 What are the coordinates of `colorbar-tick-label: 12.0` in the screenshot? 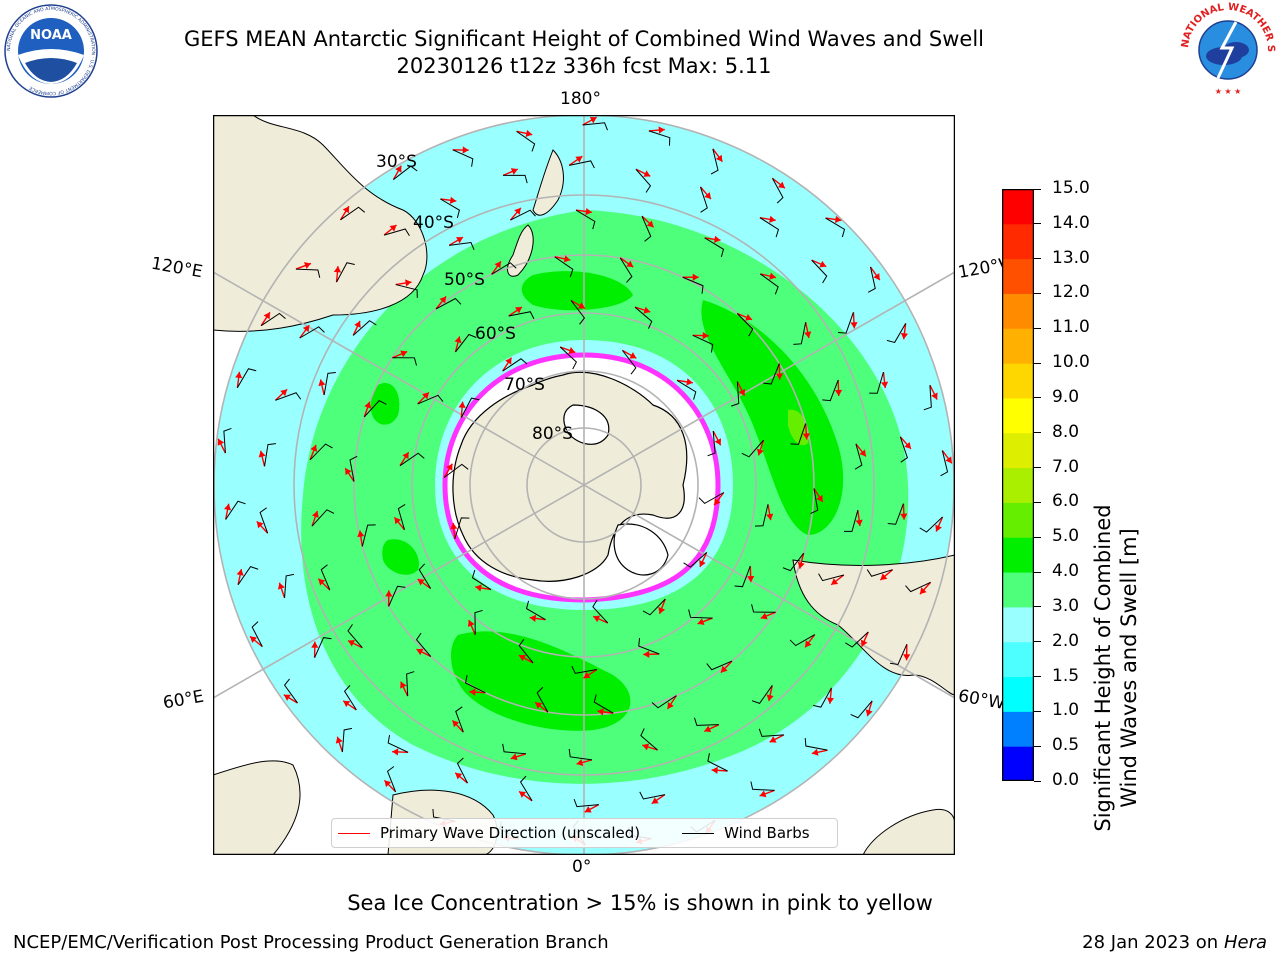 It's located at (1071, 292).